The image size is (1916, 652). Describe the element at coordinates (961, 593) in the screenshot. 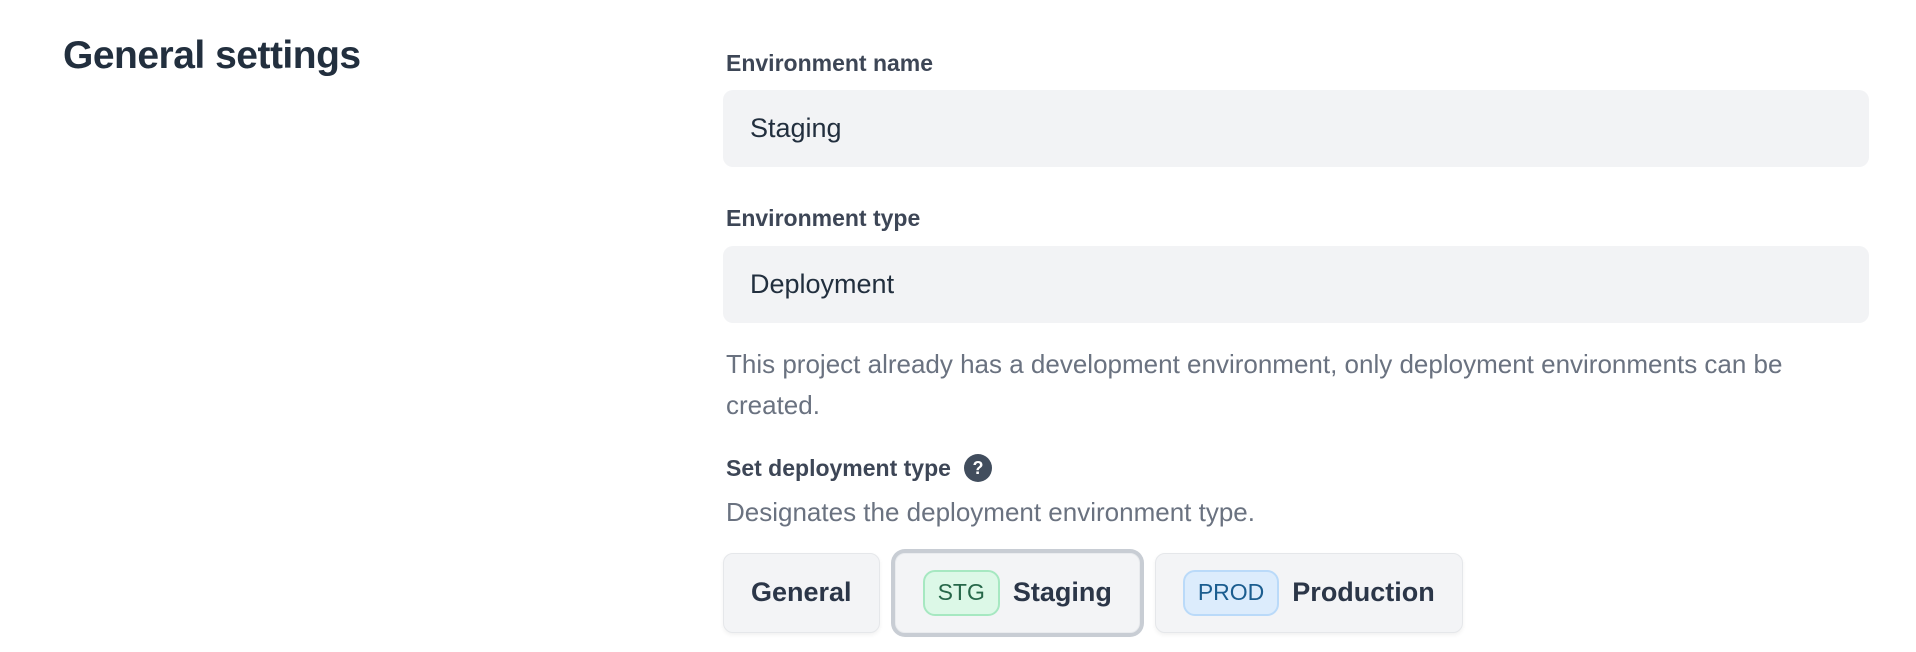

I see `stg-badge: STG` at that location.